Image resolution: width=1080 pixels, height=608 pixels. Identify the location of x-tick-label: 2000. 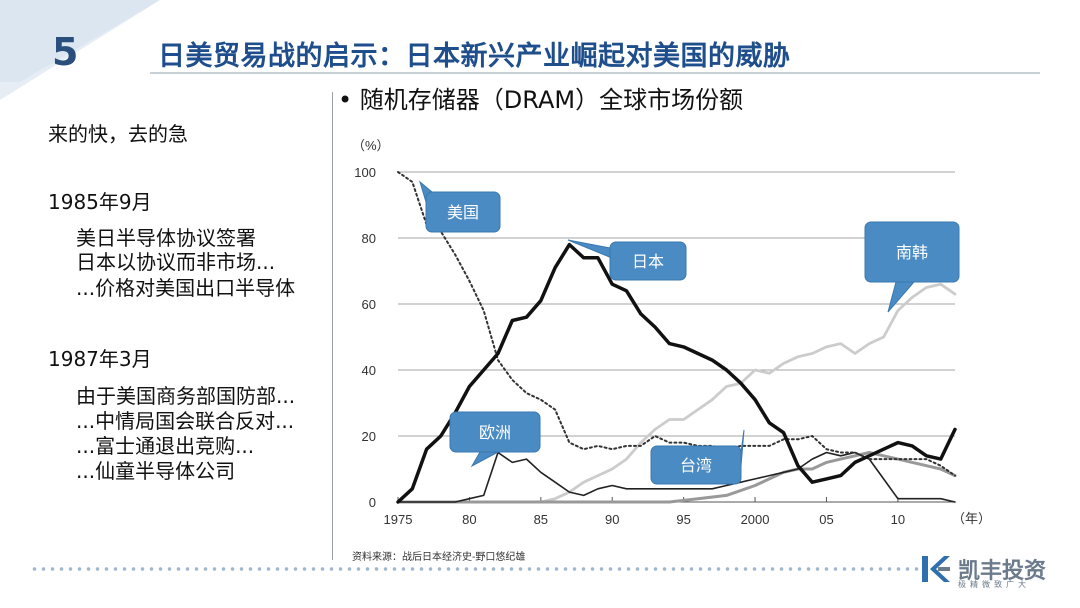
(755, 519).